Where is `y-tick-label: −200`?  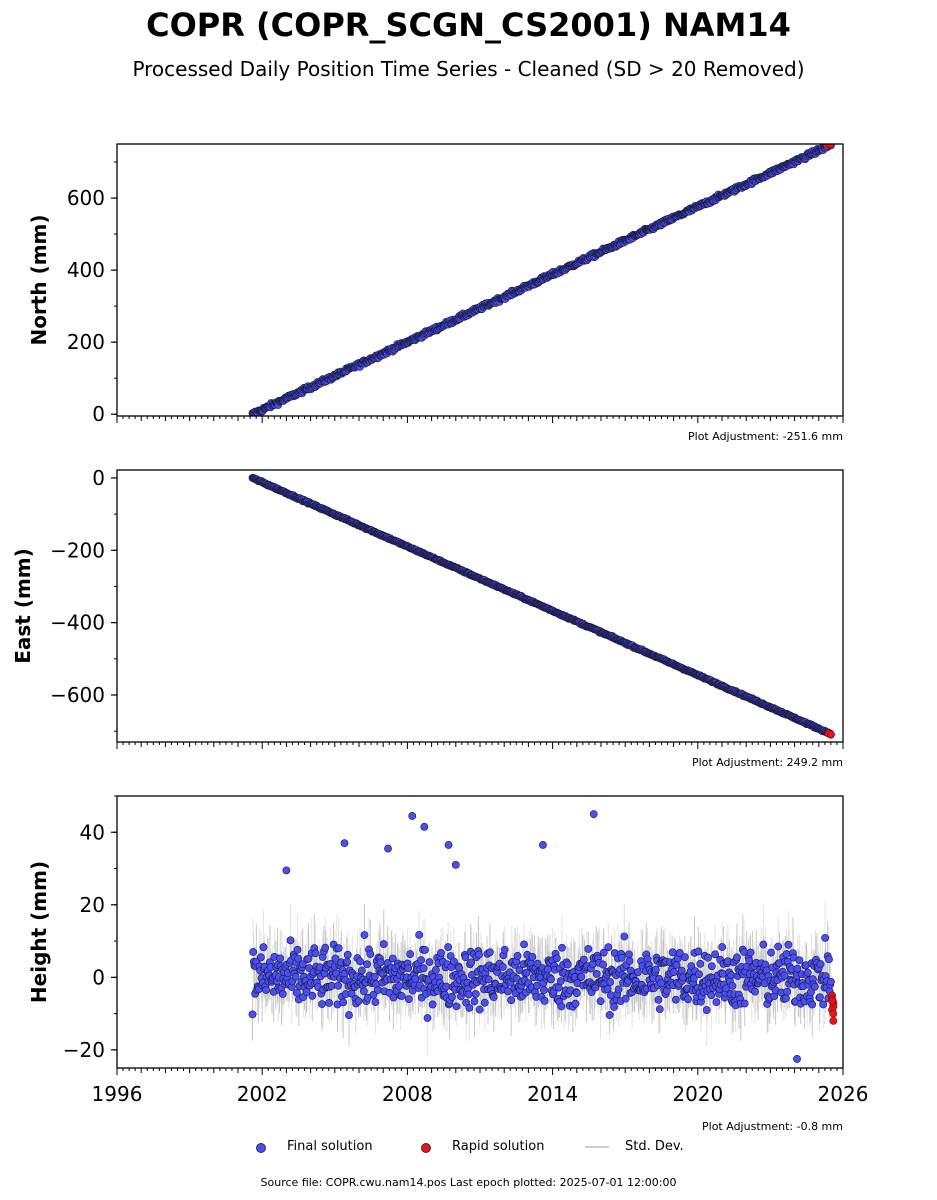 y-tick-label: −200 is located at coordinates (77, 550).